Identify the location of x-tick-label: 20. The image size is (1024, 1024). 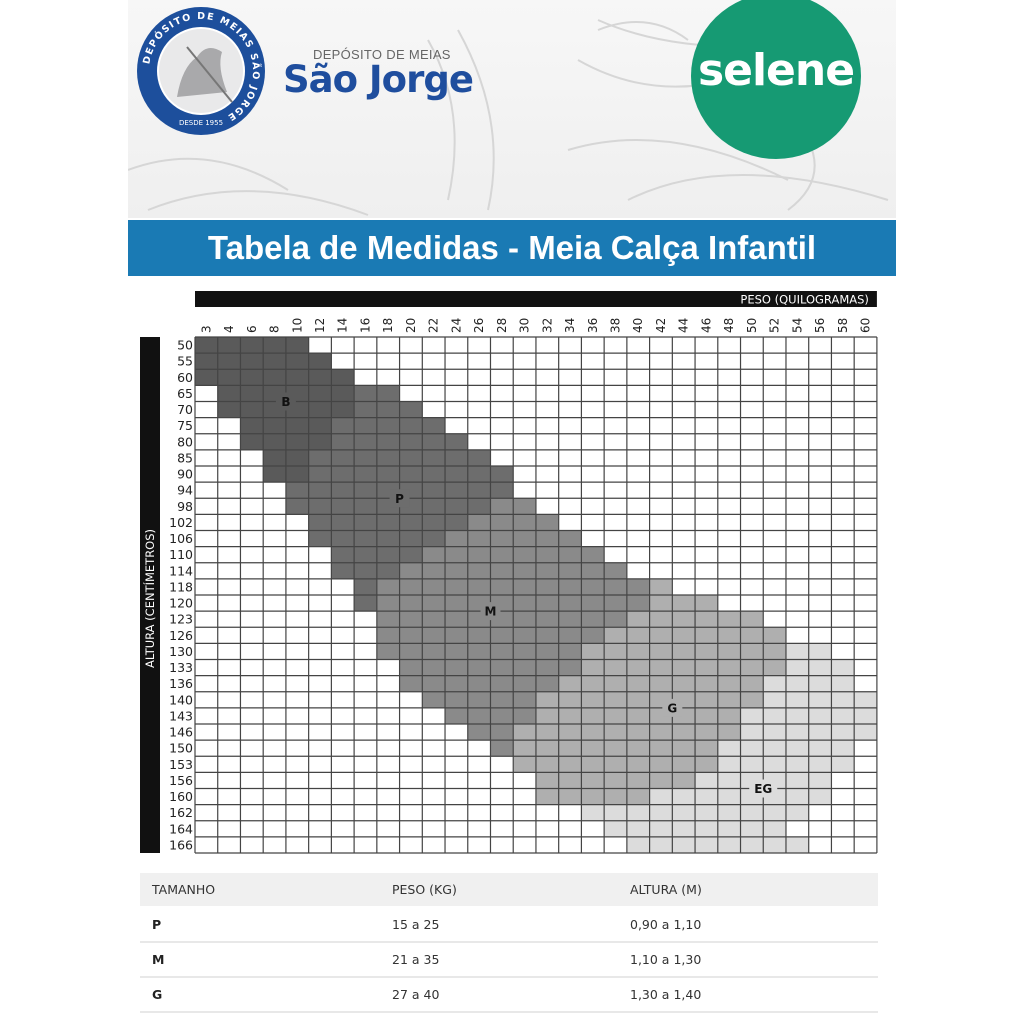
(411, 325).